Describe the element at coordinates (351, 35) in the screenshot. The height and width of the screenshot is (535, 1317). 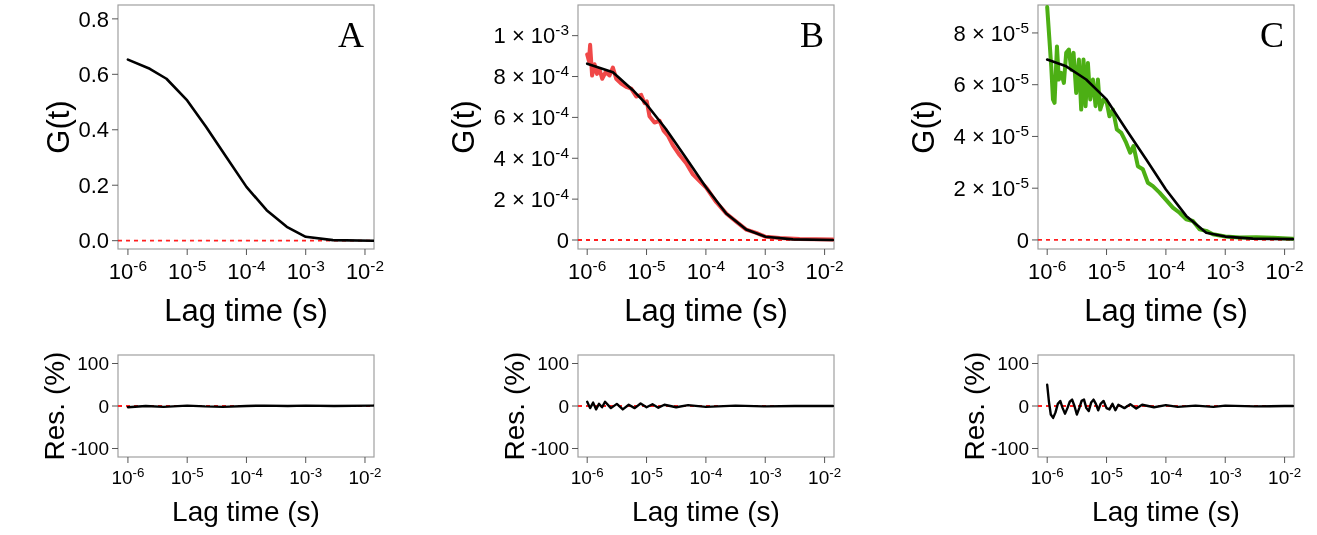
I see `annotation: A` at that location.